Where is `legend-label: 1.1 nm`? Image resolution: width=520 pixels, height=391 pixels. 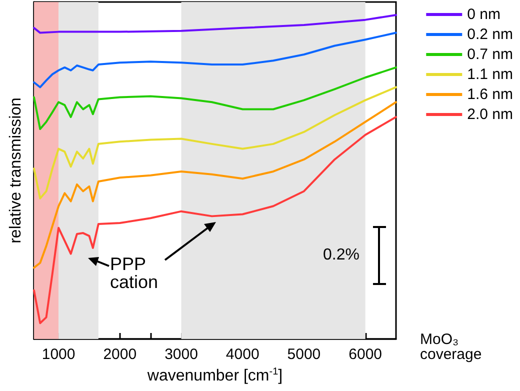
legend-label: 1.1 nm is located at coordinates (490, 74).